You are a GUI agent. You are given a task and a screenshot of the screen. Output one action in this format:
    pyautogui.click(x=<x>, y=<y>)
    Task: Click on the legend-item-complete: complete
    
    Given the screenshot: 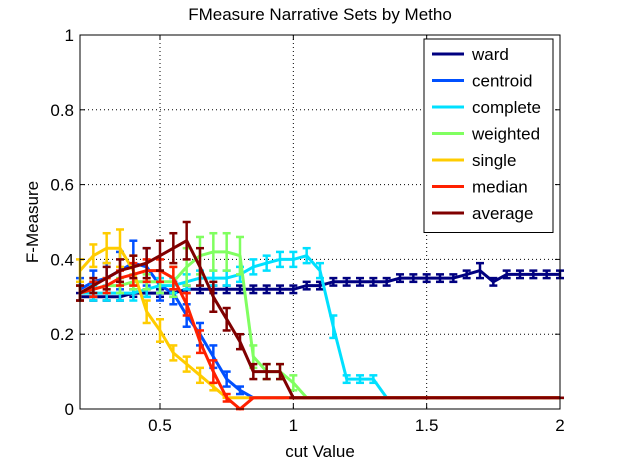 What is the action you would take?
    pyautogui.click(x=486, y=107)
    